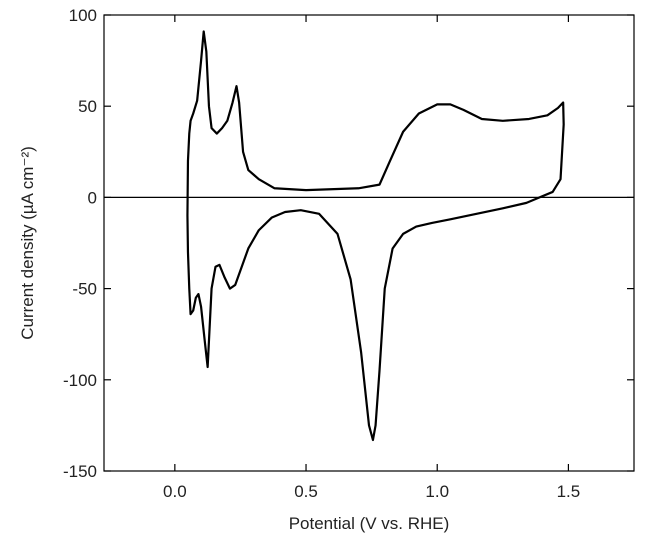 This screenshot has height=549, width=649. What do you see at coordinates (80, 380) in the screenshot?
I see `y-tick-label: -100` at bounding box center [80, 380].